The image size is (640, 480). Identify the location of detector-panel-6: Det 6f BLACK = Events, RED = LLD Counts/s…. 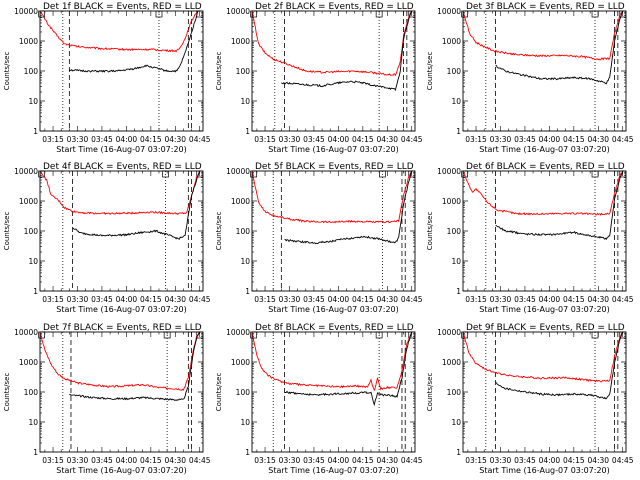
(530, 238).